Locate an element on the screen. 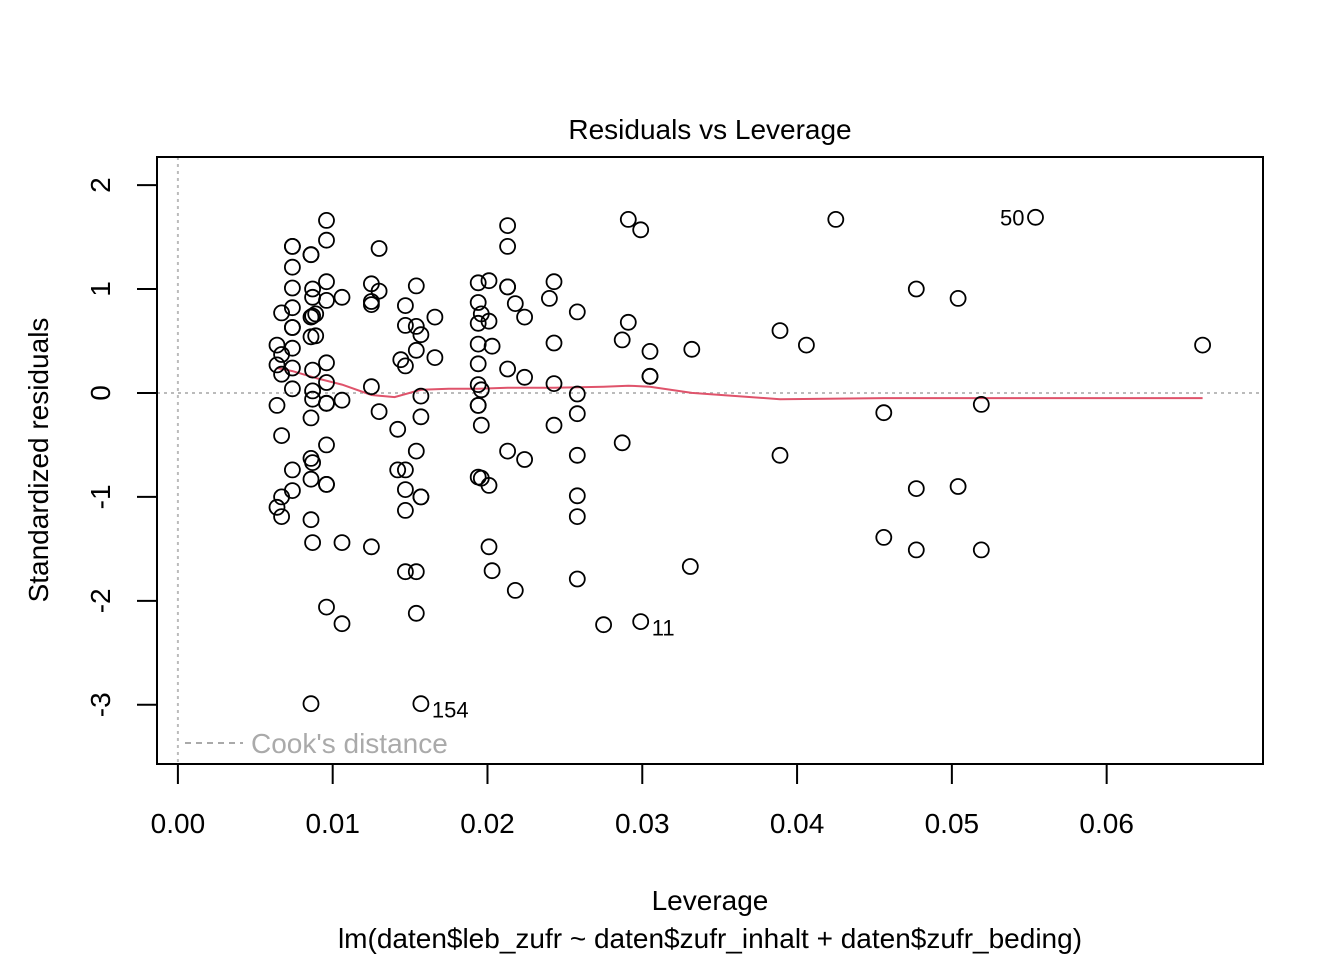 This screenshot has height=960, width=1344. y-tick-label: 0 is located at coordinates (100, 393).